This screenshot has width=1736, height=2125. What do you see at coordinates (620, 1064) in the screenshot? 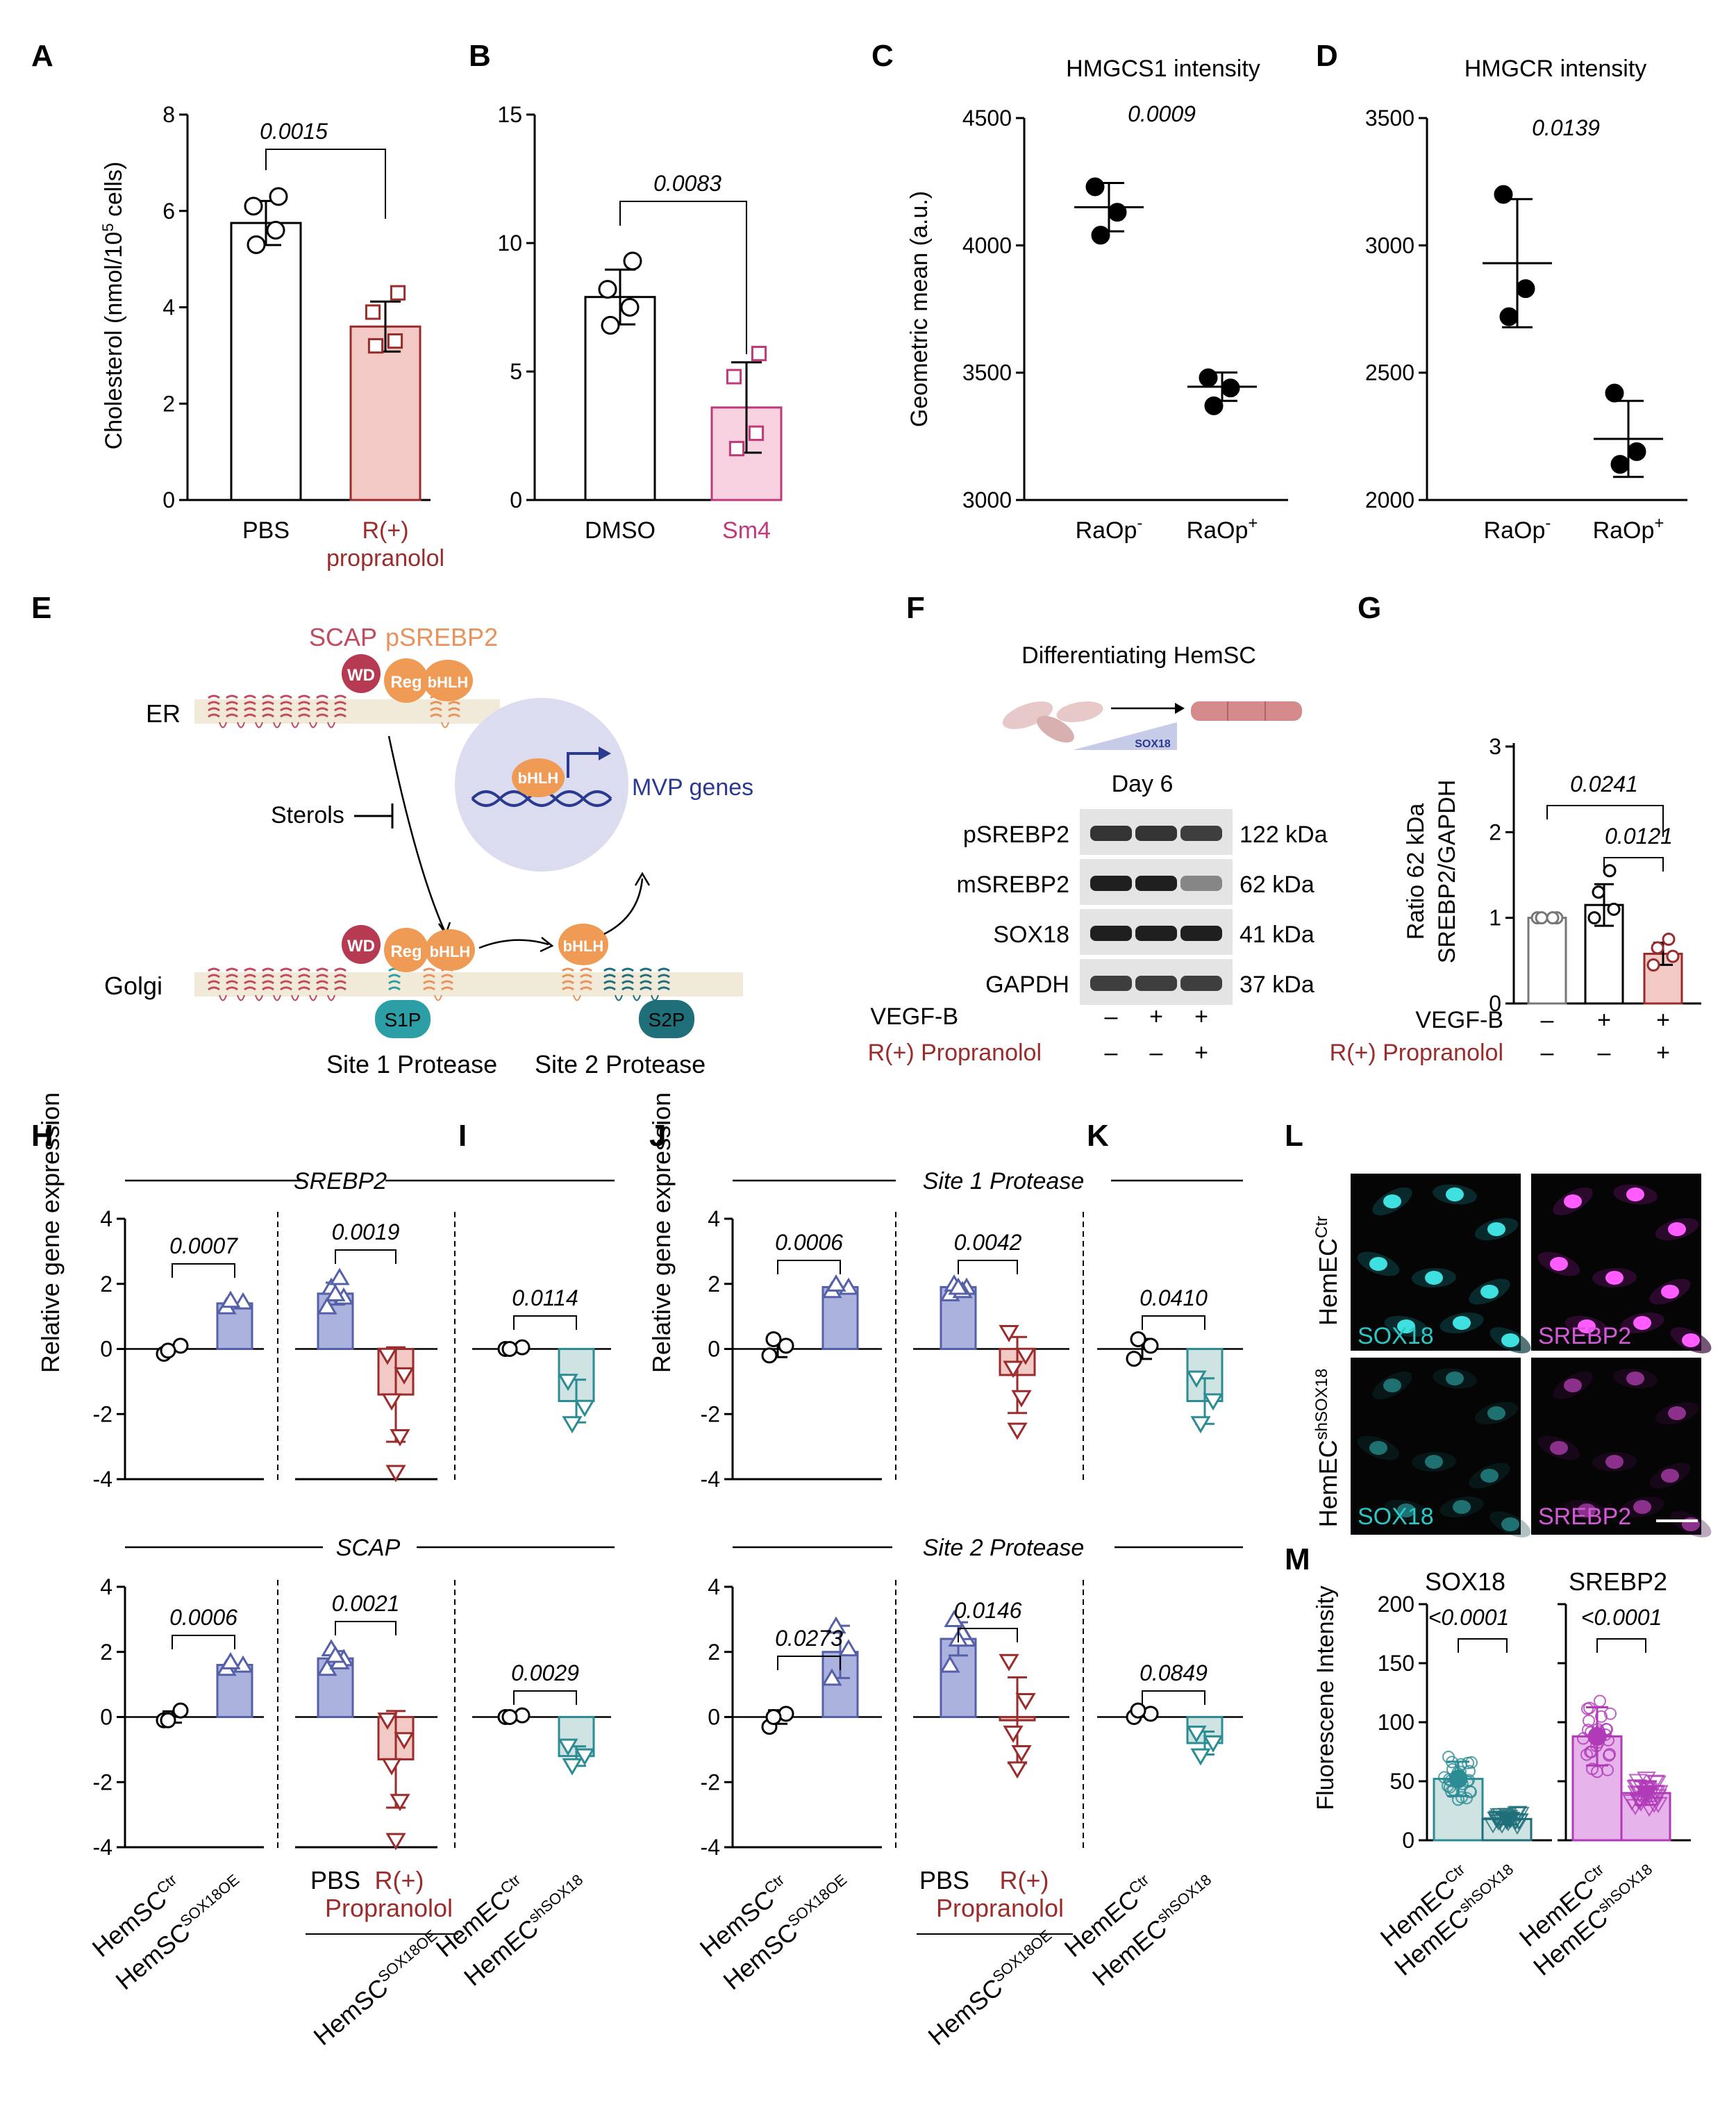
I see `panel-e-site2: Site 2 Protease` at bounding box center [620, 1064].